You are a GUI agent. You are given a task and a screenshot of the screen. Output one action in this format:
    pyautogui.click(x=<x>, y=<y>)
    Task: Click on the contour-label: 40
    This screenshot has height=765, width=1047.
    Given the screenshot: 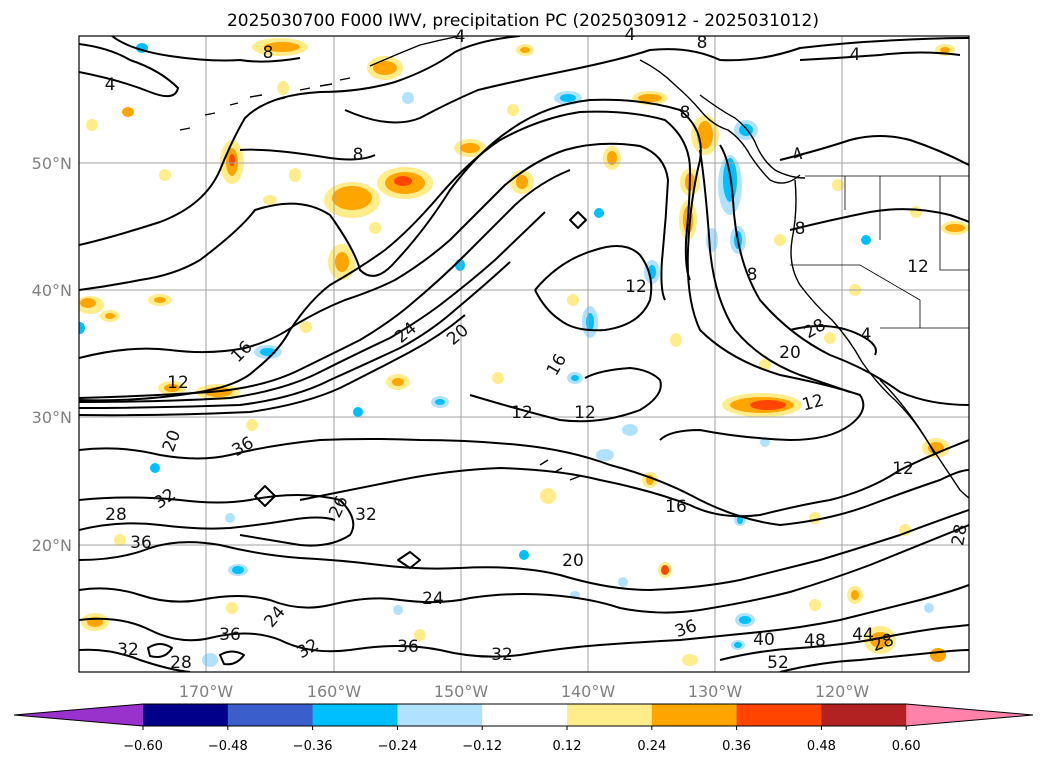 What is the action you would take?
    pyautogui.click(x=764, y=640)
    